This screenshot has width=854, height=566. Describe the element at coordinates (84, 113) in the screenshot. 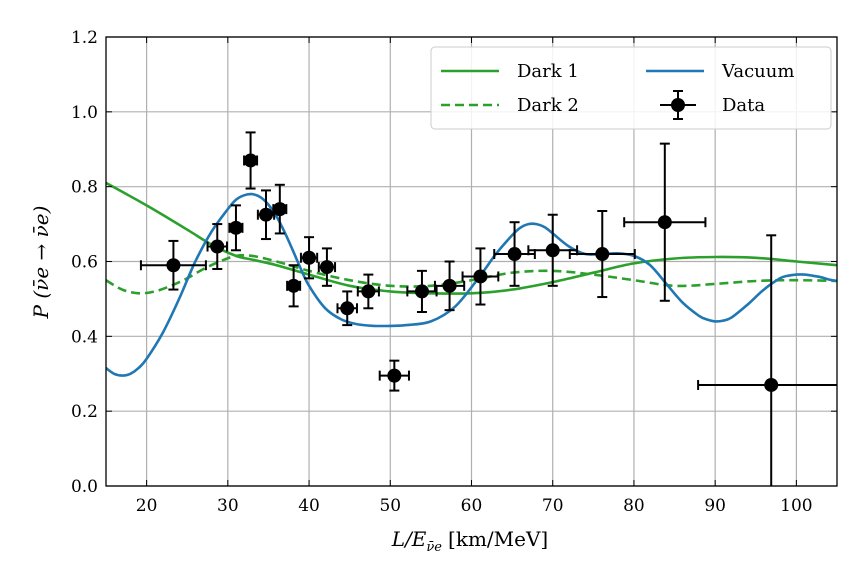

I see `y-tick-label: 1.0` at that location.